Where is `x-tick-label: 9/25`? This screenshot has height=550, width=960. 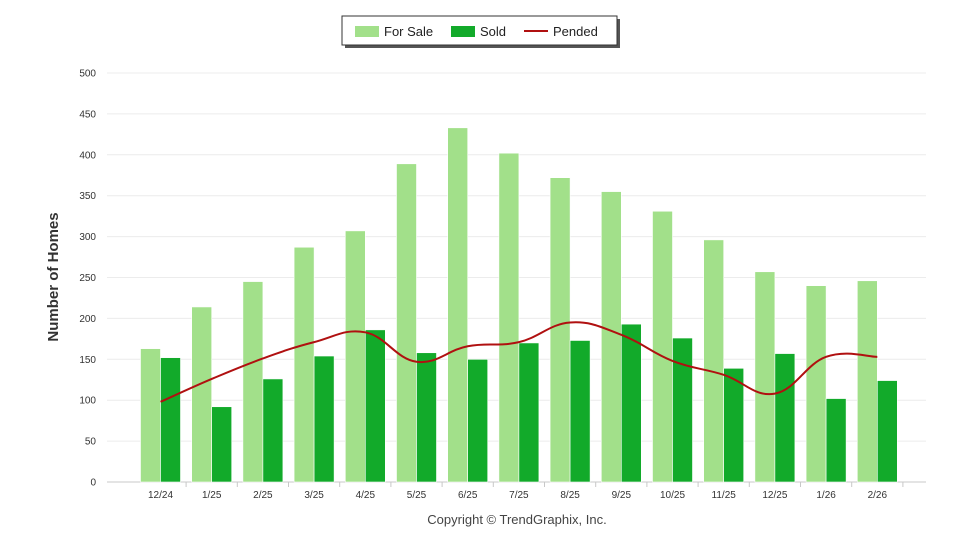
x-tick-label: 9/25 is located at coordinates (622, 495).